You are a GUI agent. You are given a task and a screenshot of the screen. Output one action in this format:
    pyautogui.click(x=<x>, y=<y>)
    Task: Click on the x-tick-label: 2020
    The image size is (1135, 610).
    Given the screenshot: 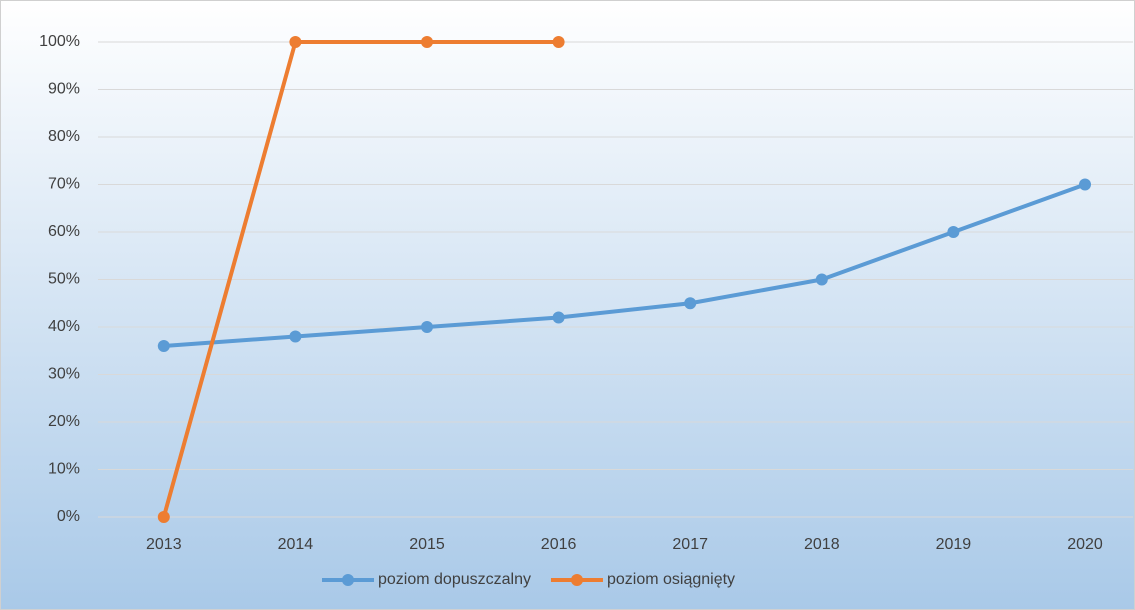 What is the action you would take?
    pyautogui.click(x=1085, y=544)
    